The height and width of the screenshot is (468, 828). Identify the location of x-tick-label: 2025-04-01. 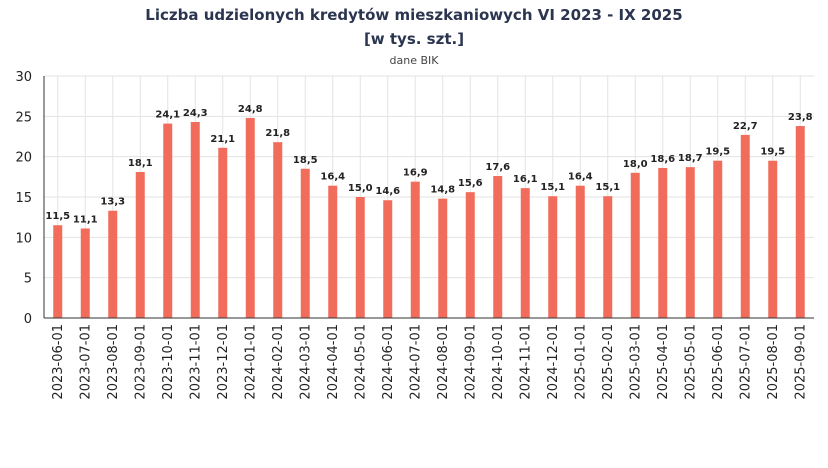
(663, 362).